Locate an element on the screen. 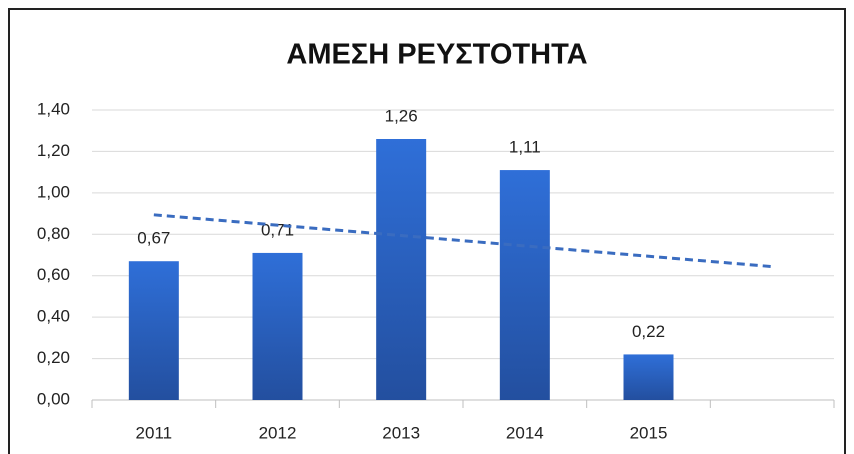 The height and width of the screenshot is (454, 854). value-label: 1,11 is located at coordinates (525, 147).